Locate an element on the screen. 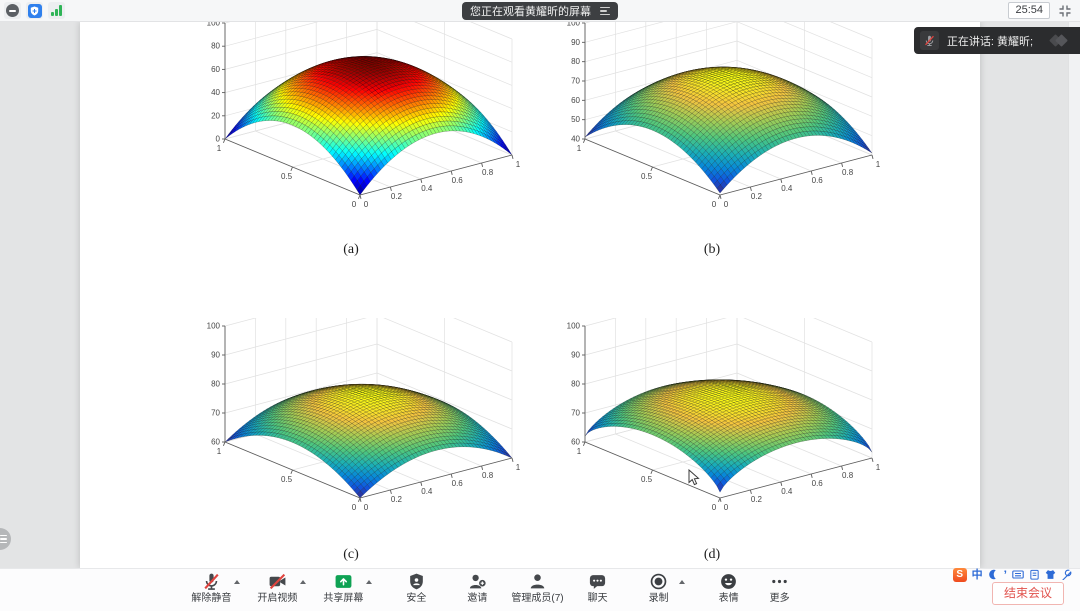  scrollbar-track is located at coordinates (1074, 295).